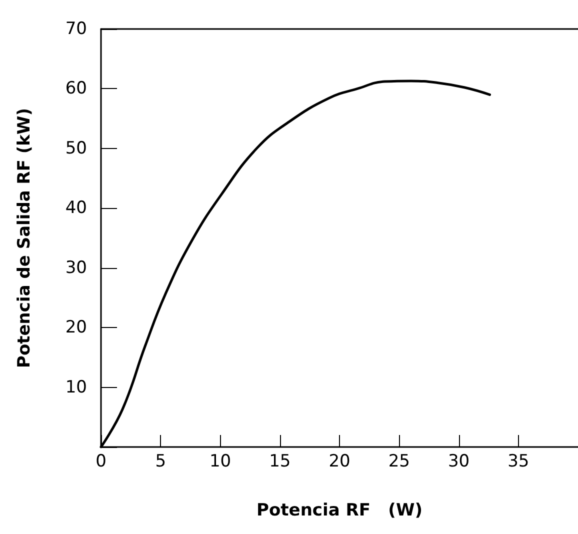 This screenshot has height=534, width=578. Describe the element at coordinates (76, 88) in the screenshot. I see `y-tick-label: 60` at that location.